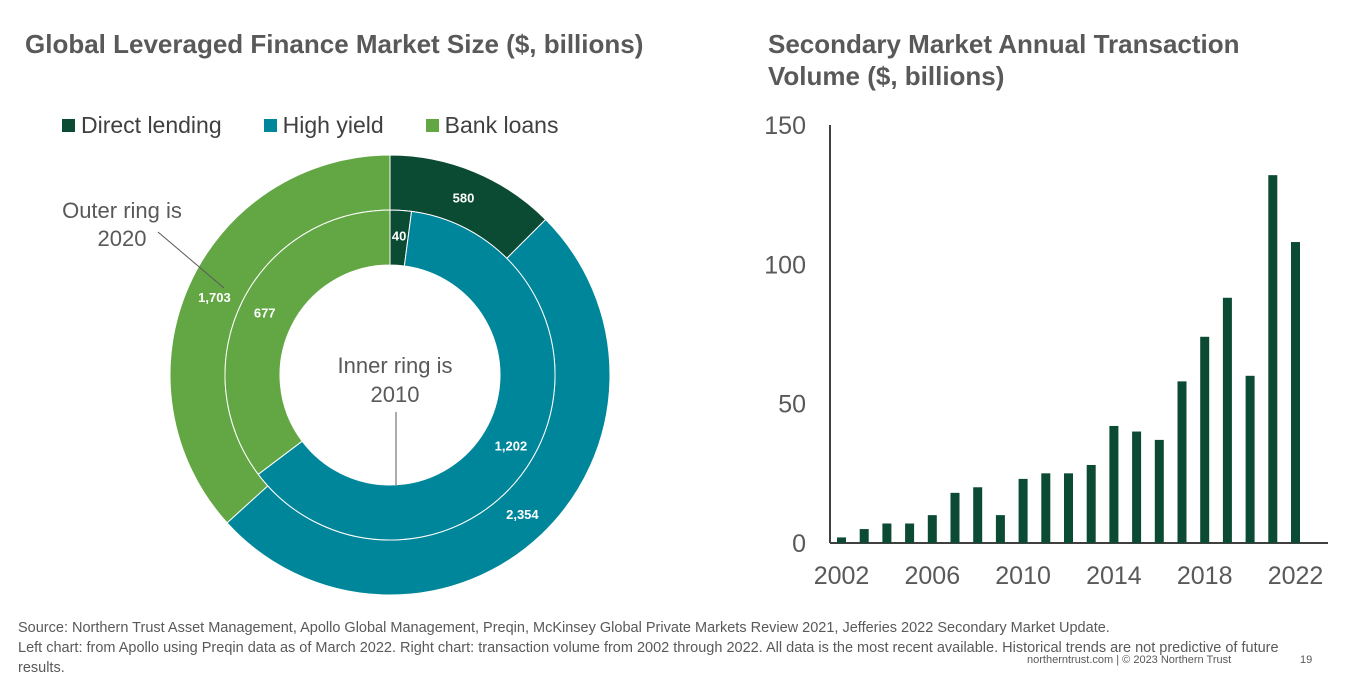 This screenshot has width=1350, height=682. What do you see at coordinates (1114, 576) in the screenshot?
I see `x-tick-label-2014: 2014` at bounding box center [1114, 576].